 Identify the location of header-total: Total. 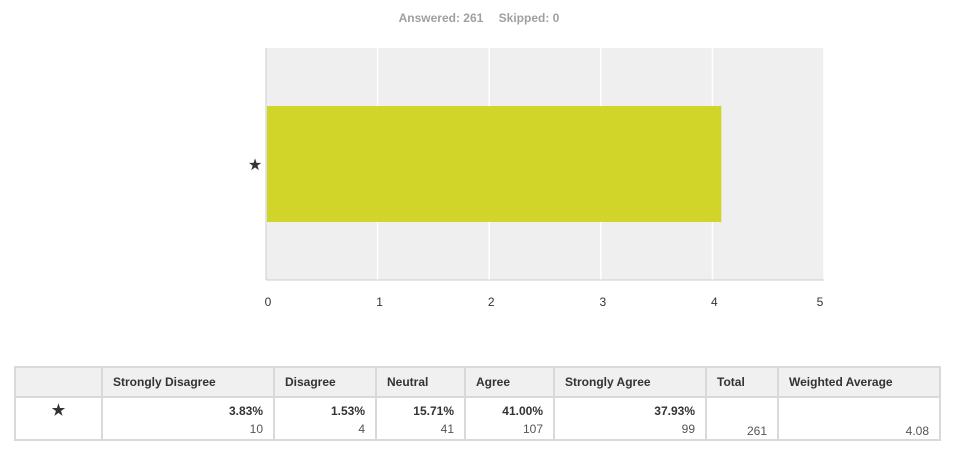
(742, 382).